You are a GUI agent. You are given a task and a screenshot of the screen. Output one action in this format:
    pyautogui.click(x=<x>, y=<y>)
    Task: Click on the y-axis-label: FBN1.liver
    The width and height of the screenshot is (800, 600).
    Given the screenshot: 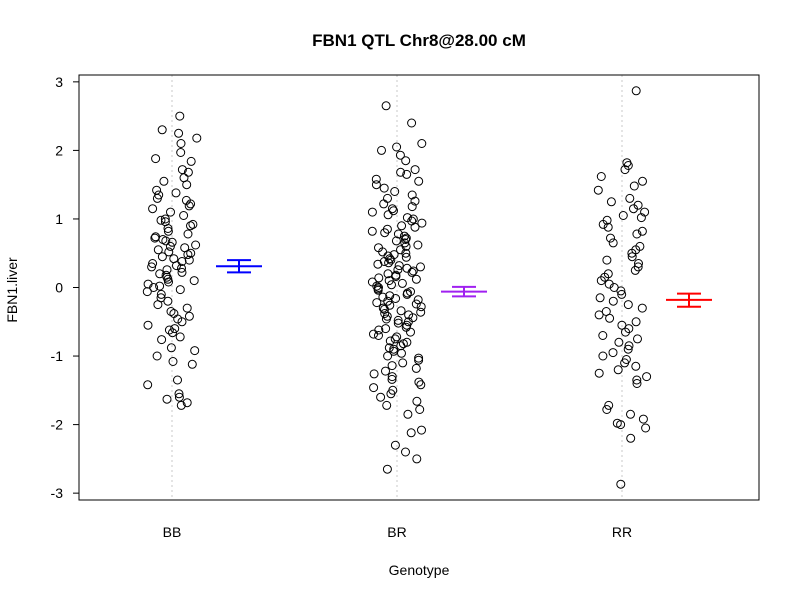 What is the action you would take?
    pyautogui.click(x=12, y=290)
    